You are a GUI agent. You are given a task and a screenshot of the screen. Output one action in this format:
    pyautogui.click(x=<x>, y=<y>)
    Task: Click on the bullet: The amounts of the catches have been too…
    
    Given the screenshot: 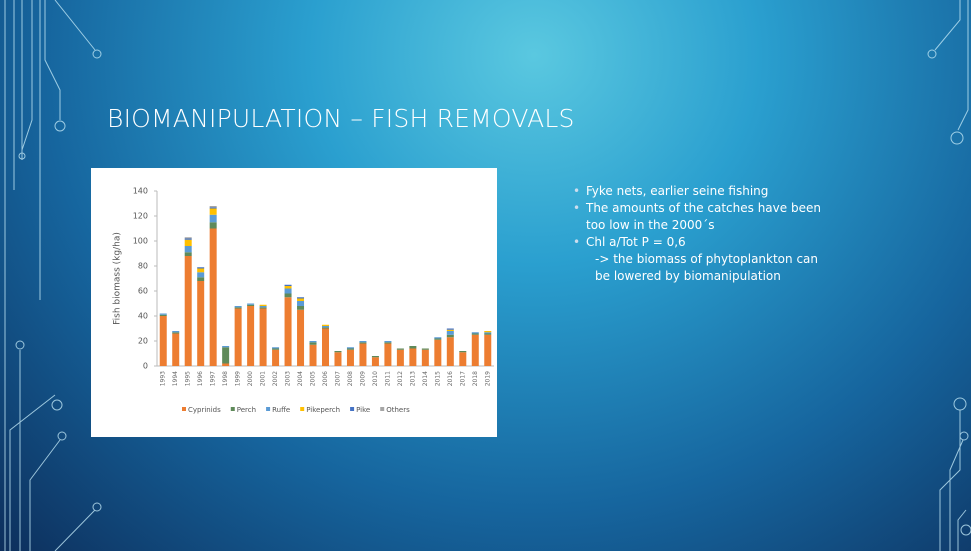 What is the action you would take?
    pyautogui.click(x=704, y=217)
    